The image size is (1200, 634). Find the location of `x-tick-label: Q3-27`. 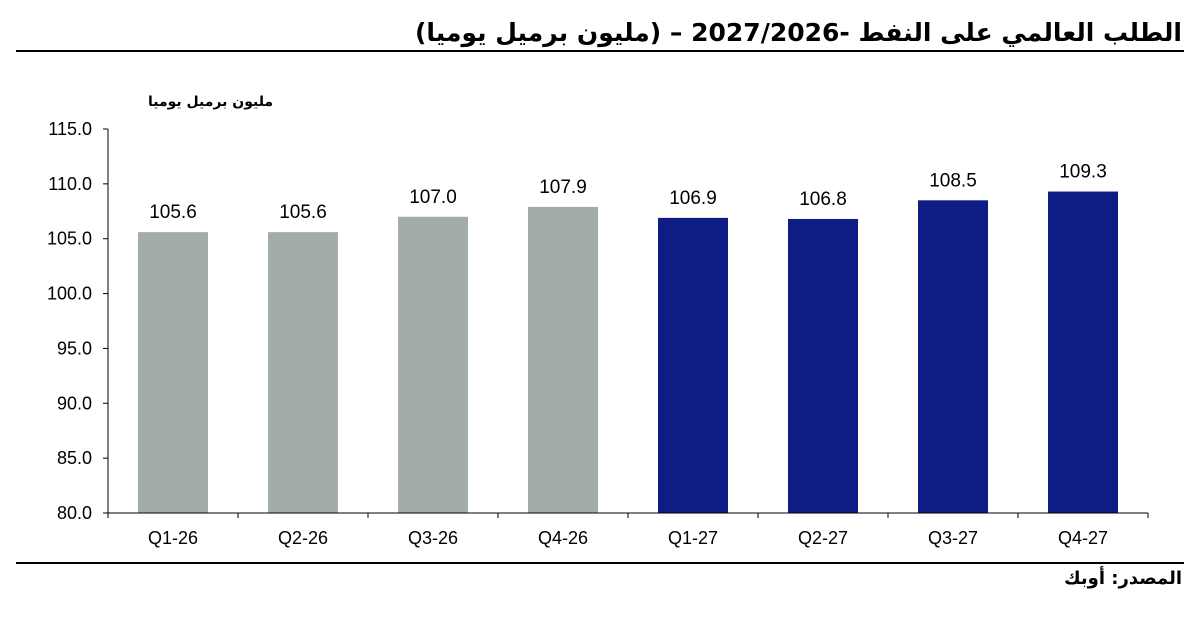

x-tick-label: Q3-27 is located at coordinates (953, 538).